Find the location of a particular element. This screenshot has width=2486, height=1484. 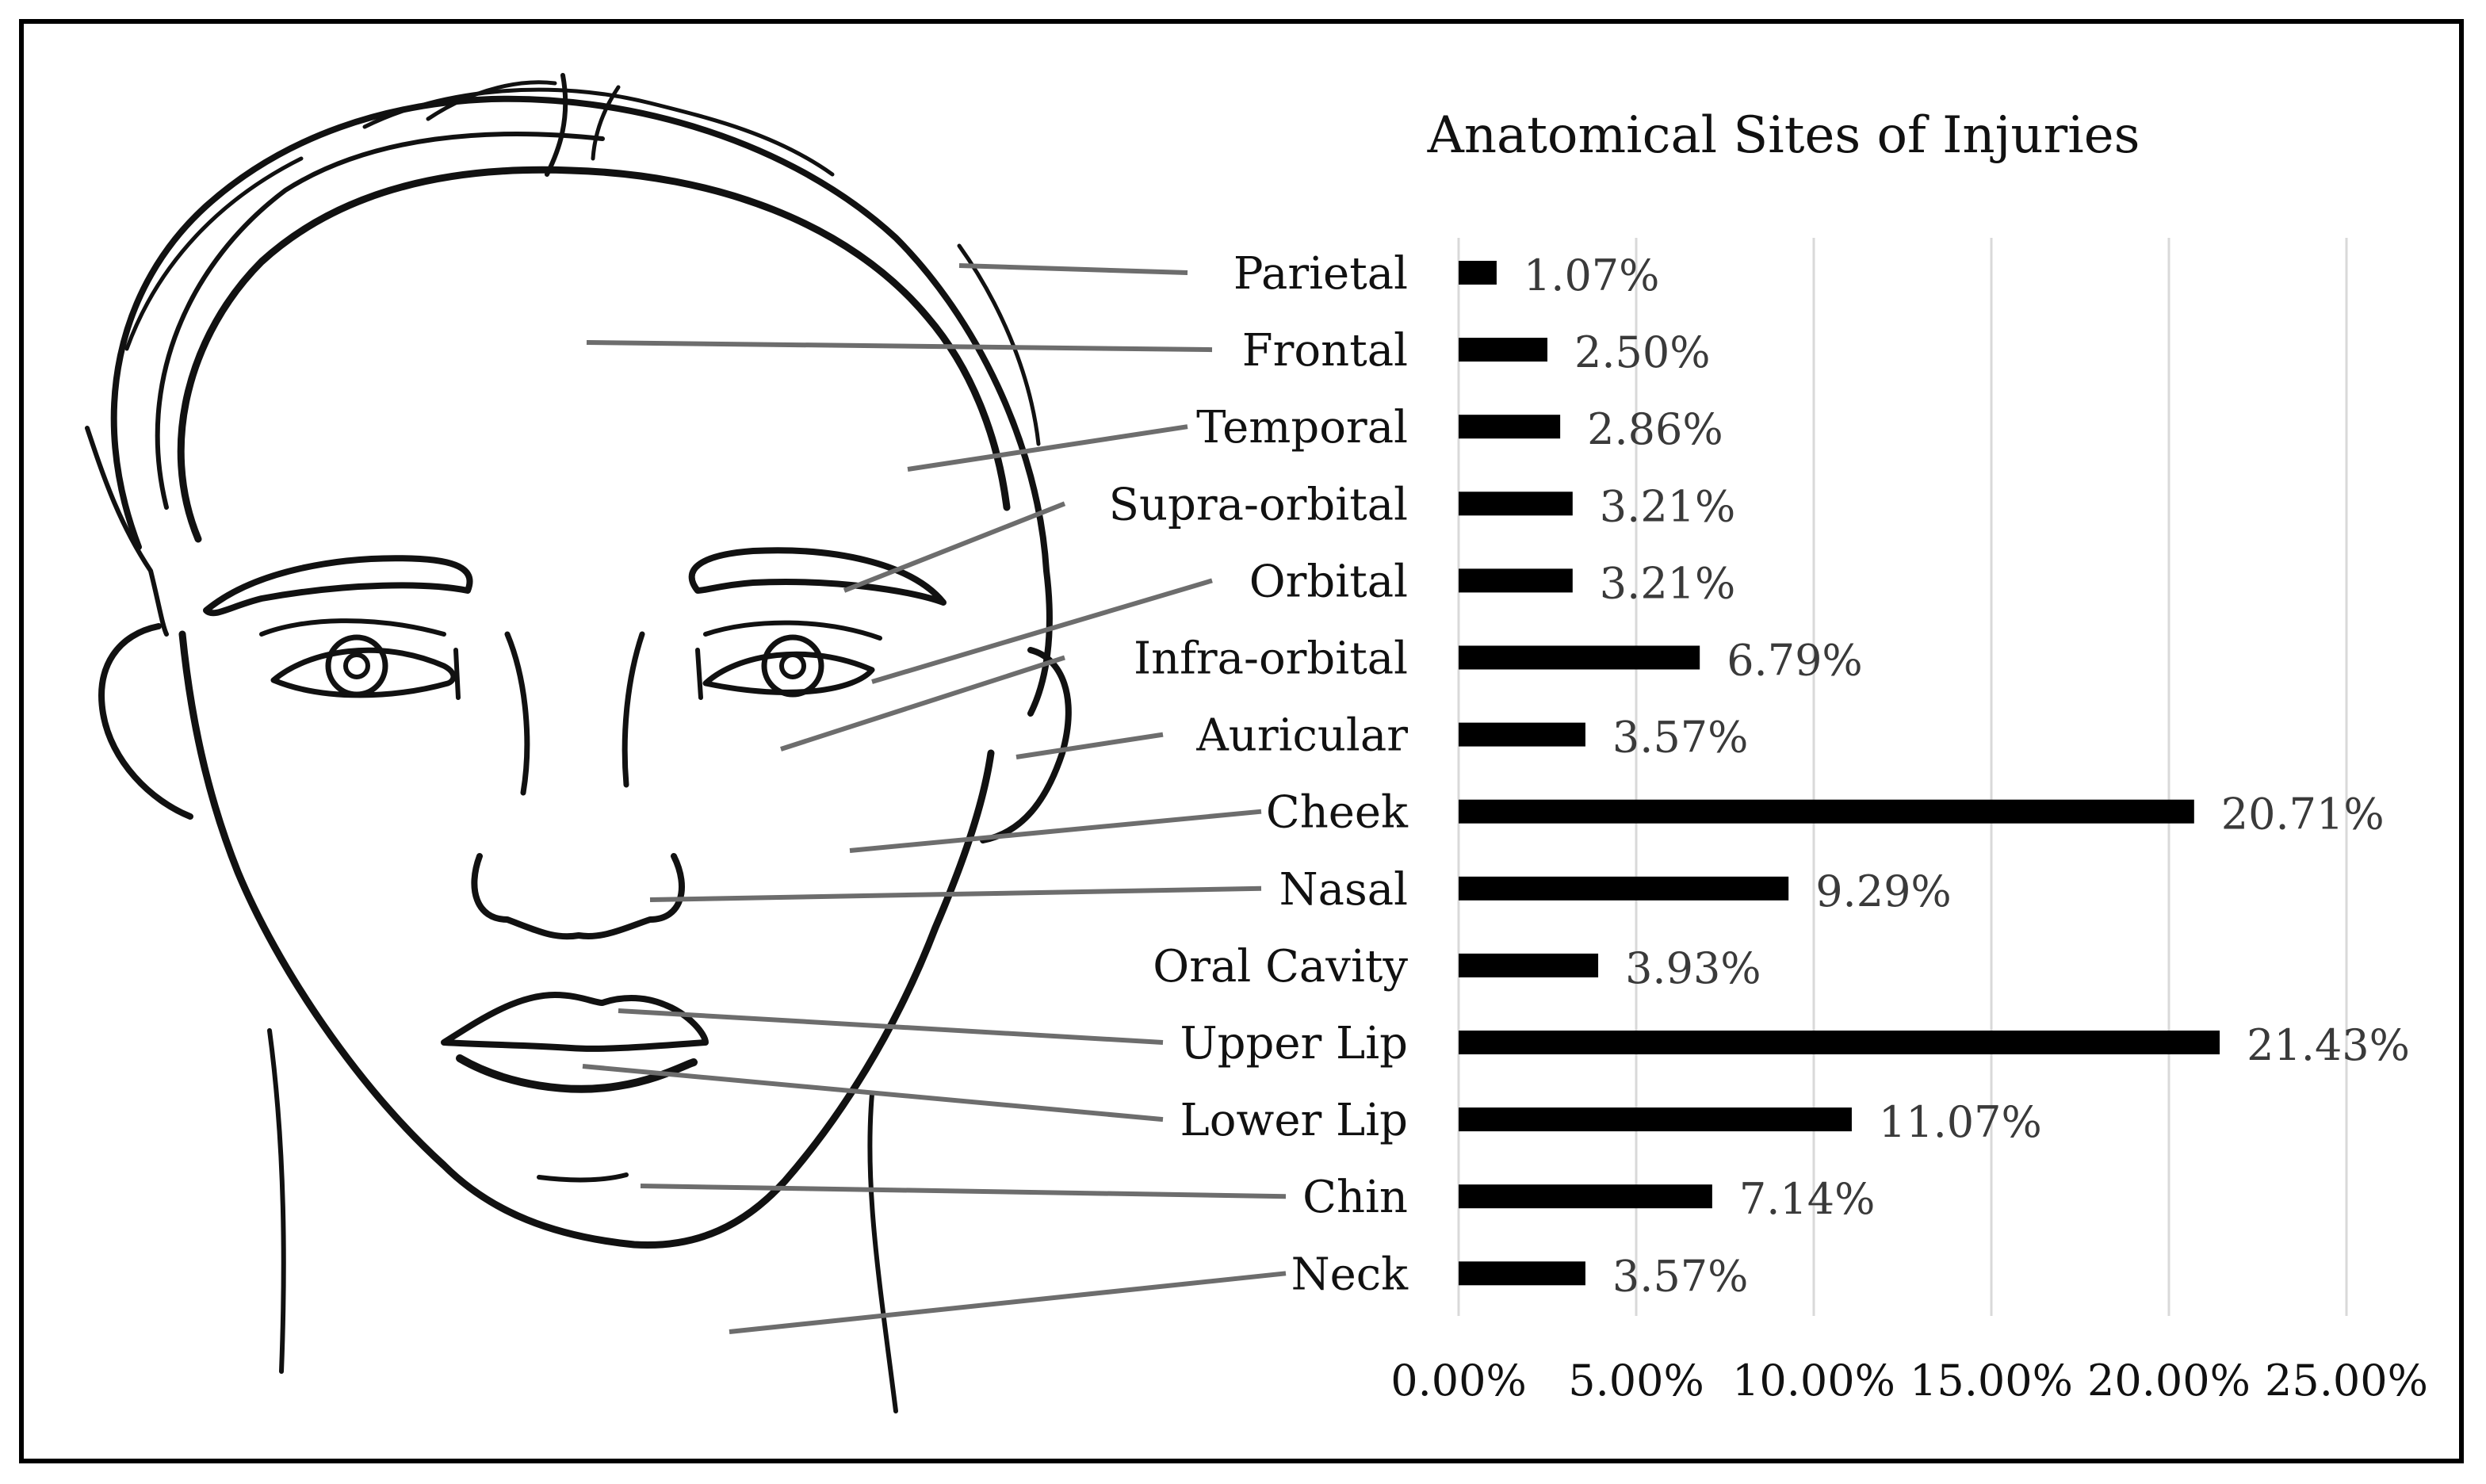

category-label: Frontal is located at coordinates (1325, 351).